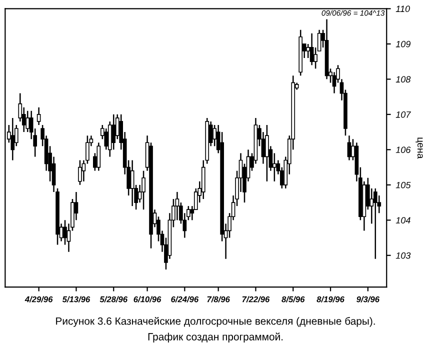 The width and height of the screenshot is (431, 348). What do you see at coordinates (403, 220) in the screenshot?
I see `y-tick-label: 104` at bounding box center [403, 220].